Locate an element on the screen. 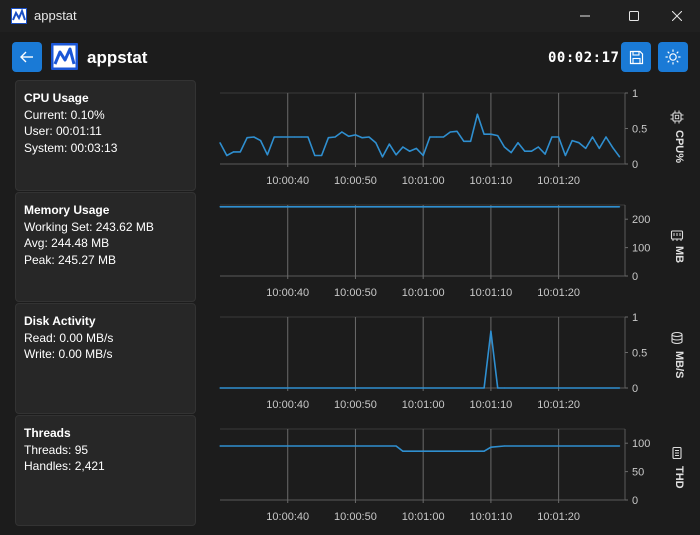 The height and width of the screenshot is (535, 700). card-line: Current: 0.10% is located at coordinates (64, 114).